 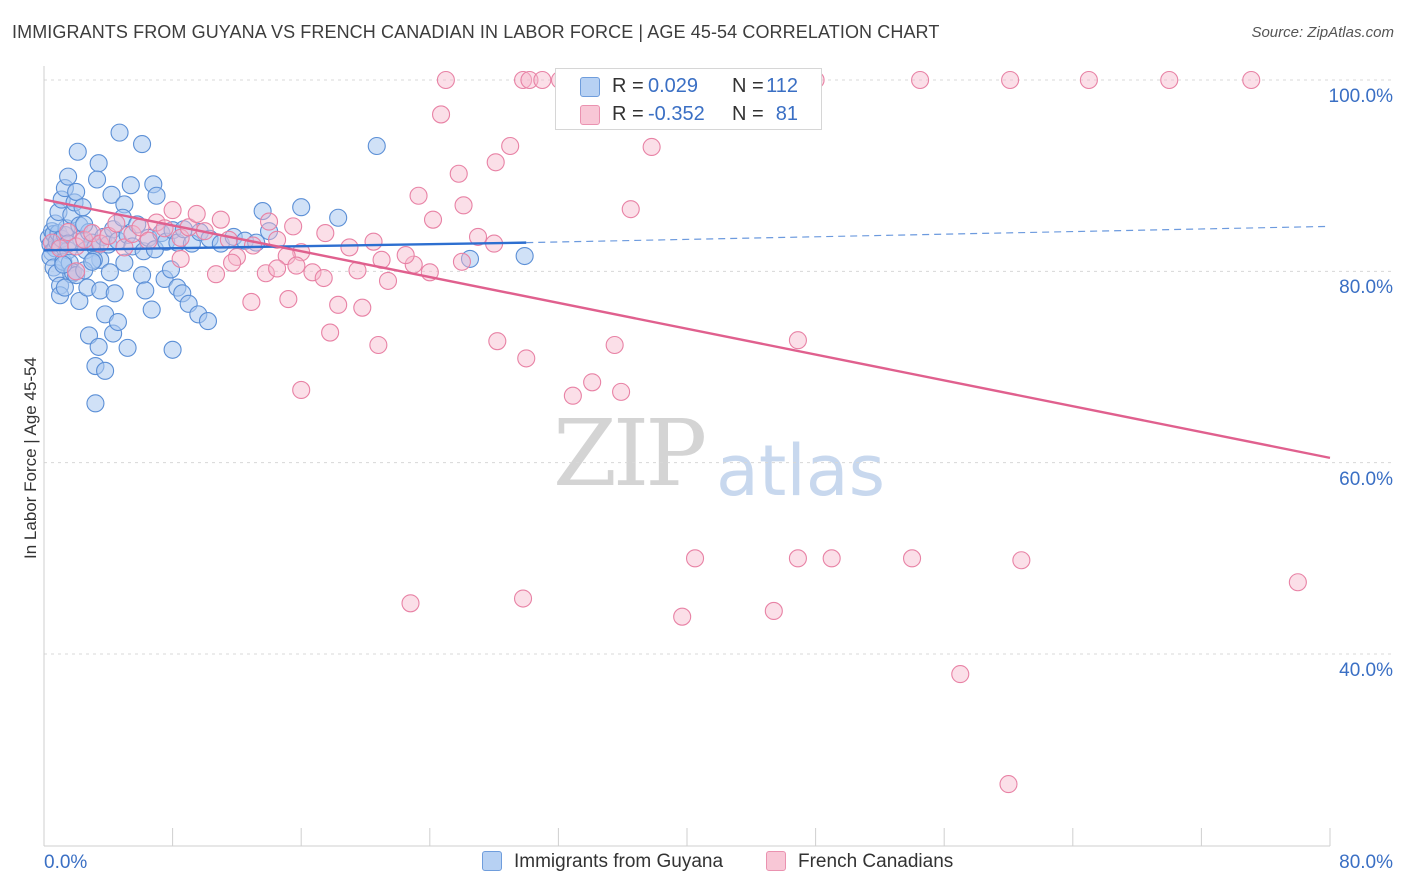 What do you see at coordinates (619, 861) in the screenshot?
I see `legend-label: Immigrants from Guyana` at bounding box center [619, 861].